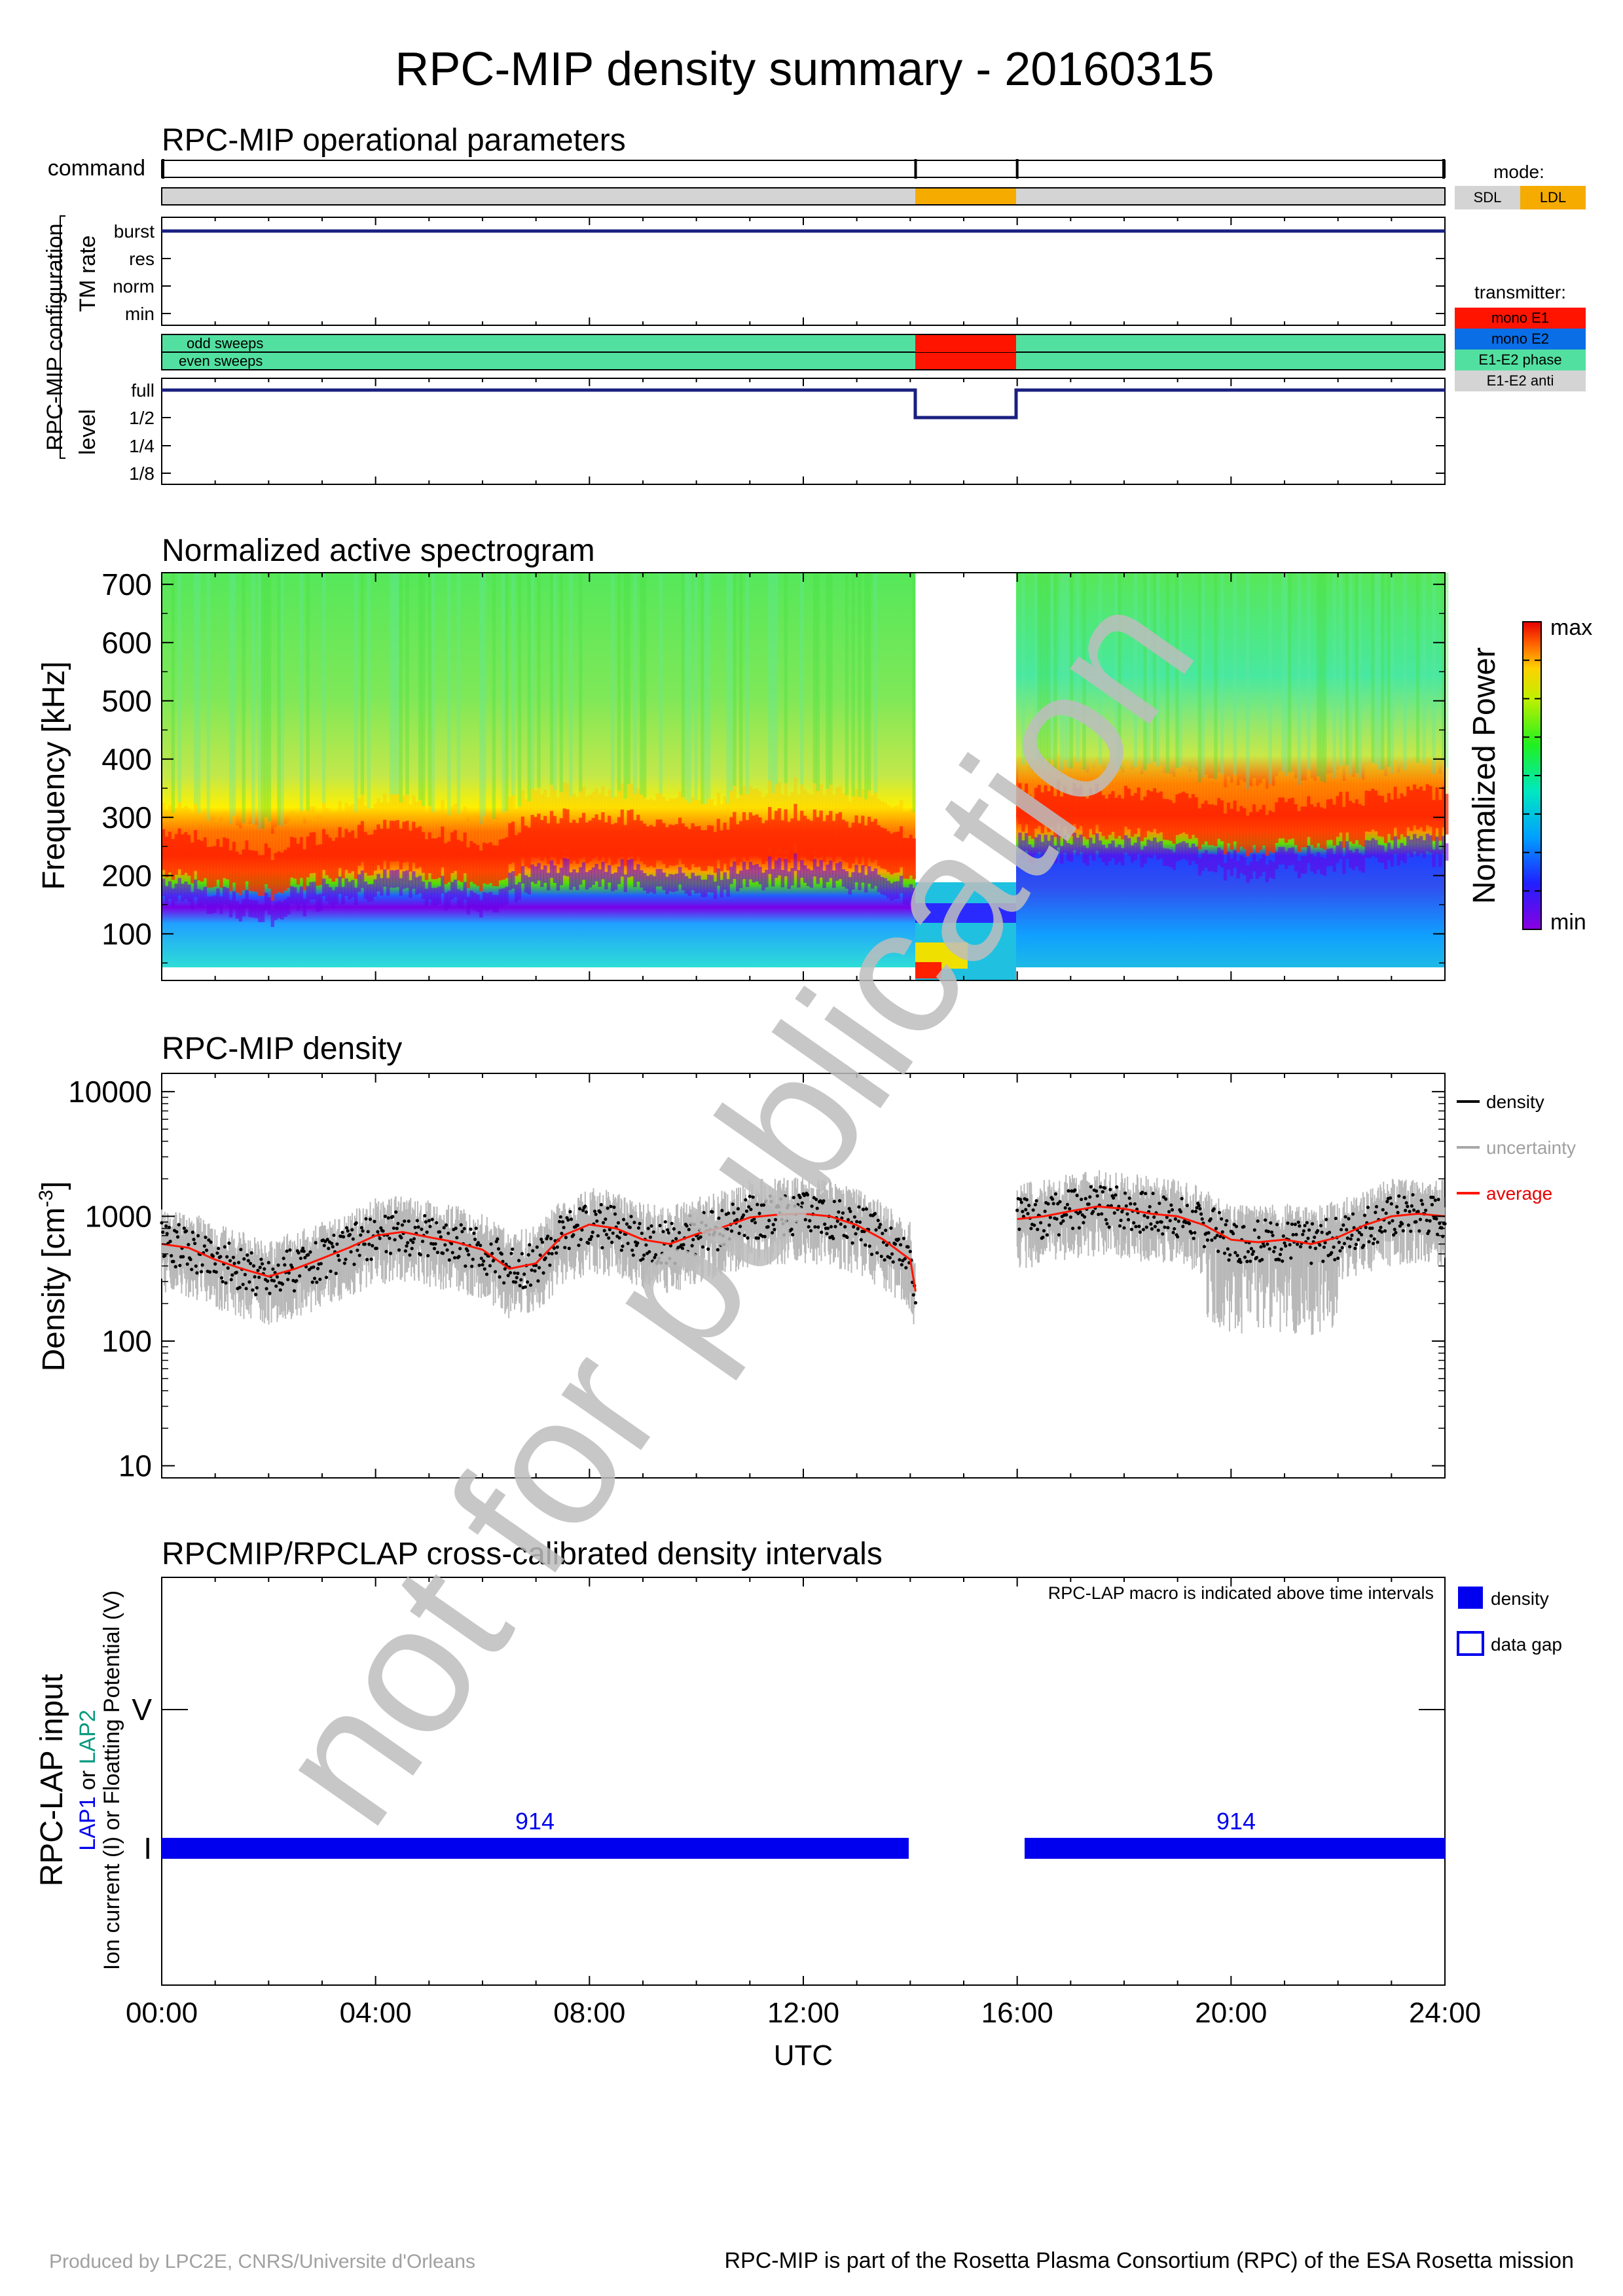 This screenshot has width=1623, height=2296. What do you see at coordinates (1520, 1598) in the screenshot?
I see `lap-legend-density: density` at bounding box center [1520, 1598].